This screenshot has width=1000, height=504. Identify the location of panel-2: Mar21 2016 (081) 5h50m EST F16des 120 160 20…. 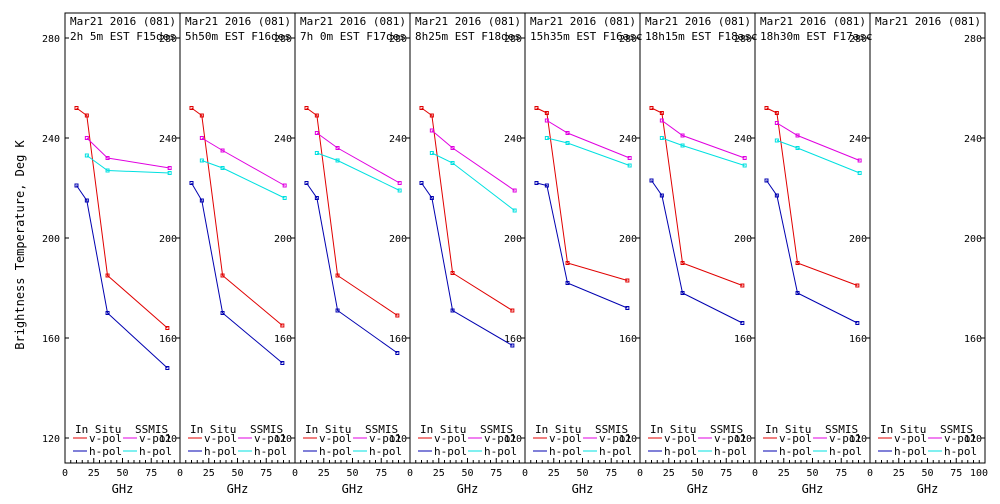
(236, 254).